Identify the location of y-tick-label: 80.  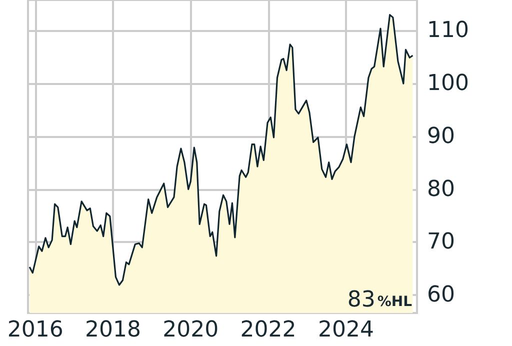
(441, 189).